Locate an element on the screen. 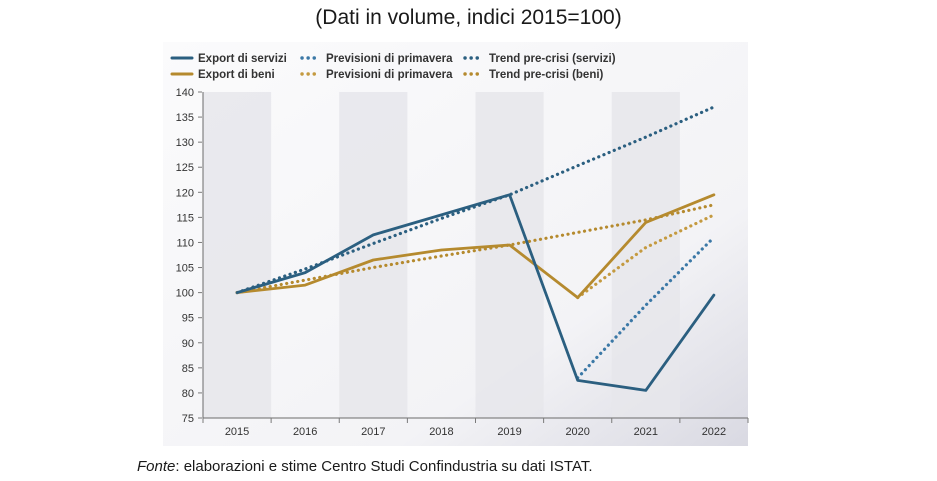 This screenshot has height=481, width=937. series-line-3-export-di-beni is located at coordinates (475, 246).